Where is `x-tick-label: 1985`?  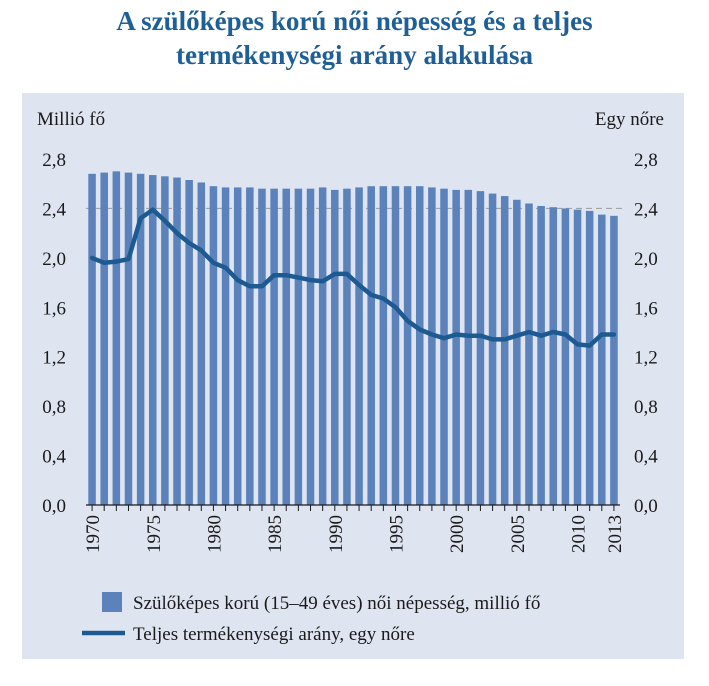
x-tick-label: 1985 is located at coordinates (275, 534).